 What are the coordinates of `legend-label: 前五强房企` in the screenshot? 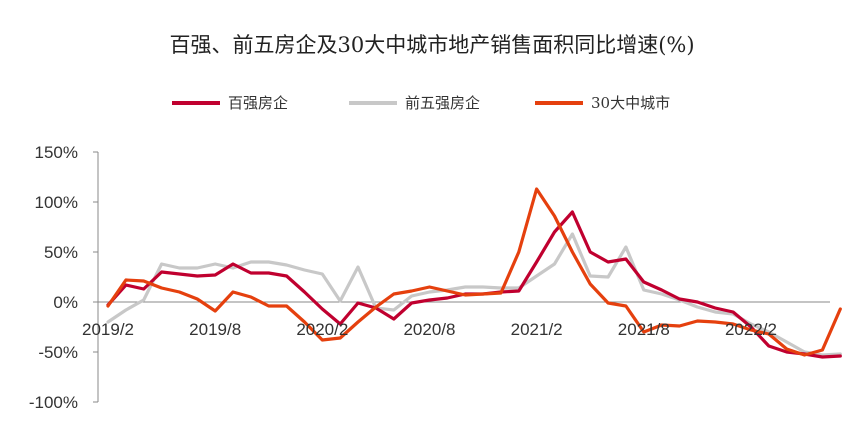 It's located at (442, 103).